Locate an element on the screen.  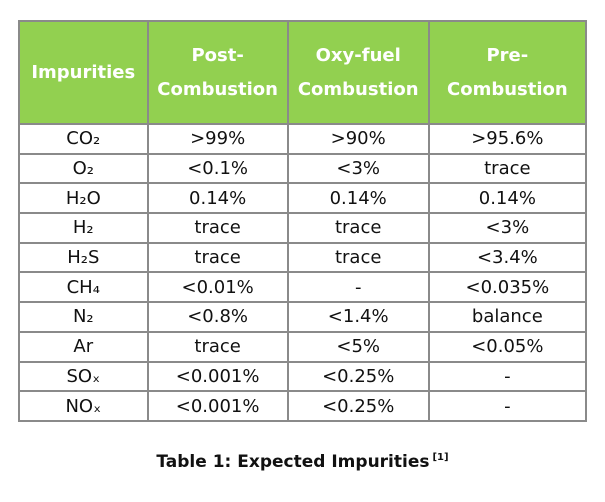
table-row: H₂ trace trace <3% is located at coordinates (303, 228).